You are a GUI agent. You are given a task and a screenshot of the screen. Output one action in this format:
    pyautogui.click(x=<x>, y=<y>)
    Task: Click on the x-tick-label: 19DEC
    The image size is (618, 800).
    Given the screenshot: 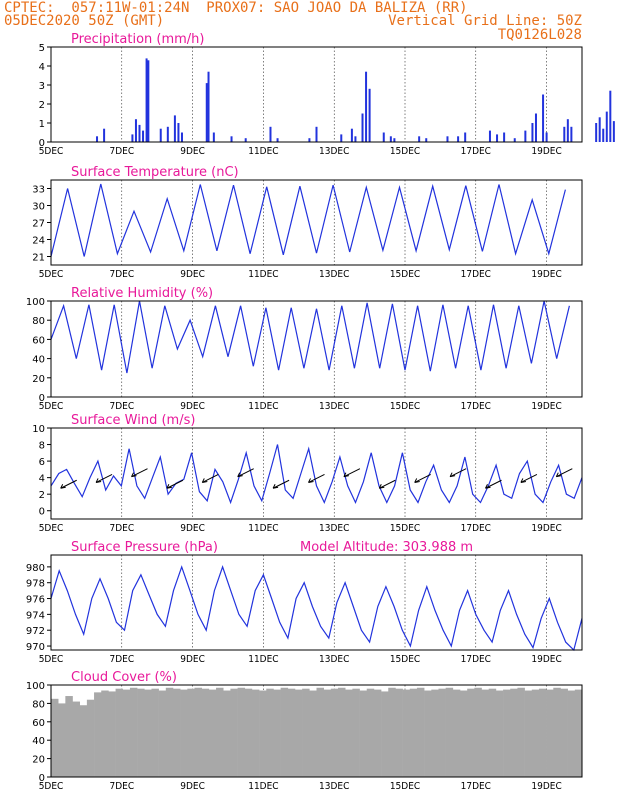 What is the action you would take?
    pyautogui.click(x=546, y=659)
    